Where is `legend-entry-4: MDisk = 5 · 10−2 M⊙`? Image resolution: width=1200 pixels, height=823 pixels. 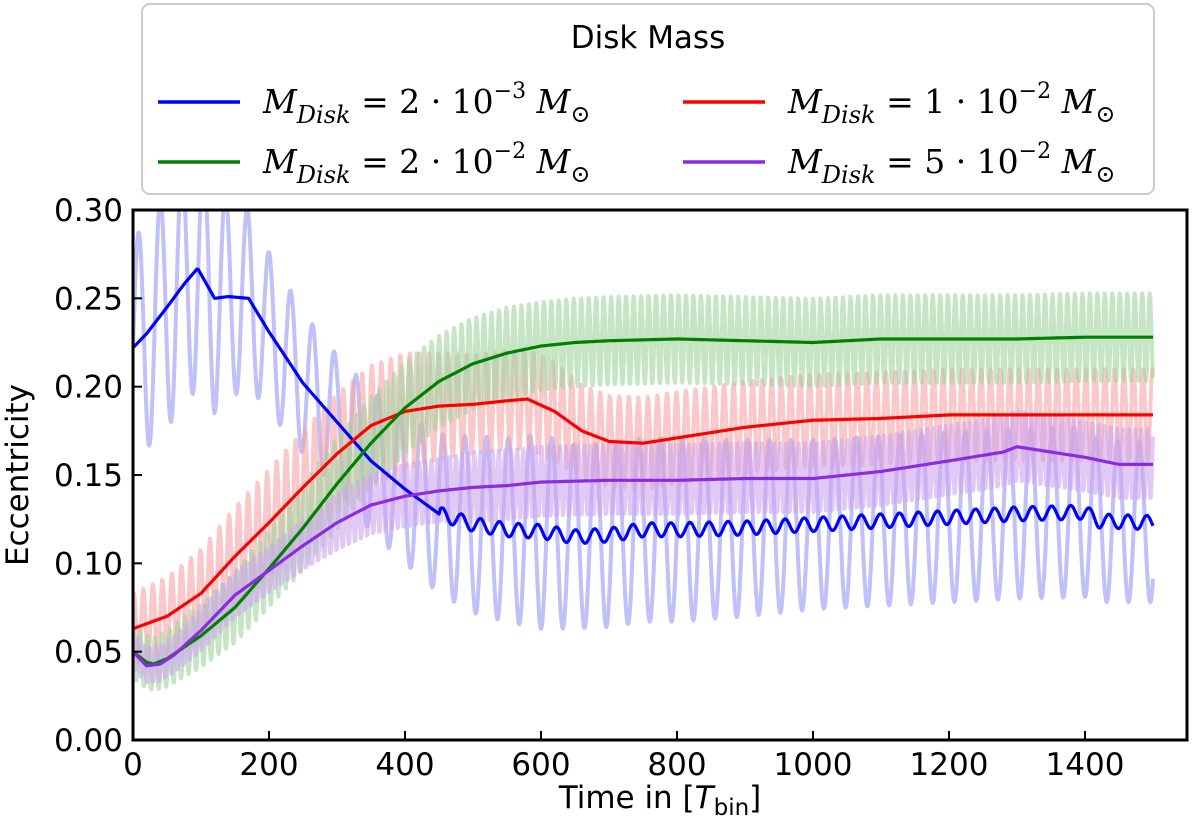 legend-entry-4: MDisk = 5 · 10−2 M⊙ is located at coordinates (899, 164).